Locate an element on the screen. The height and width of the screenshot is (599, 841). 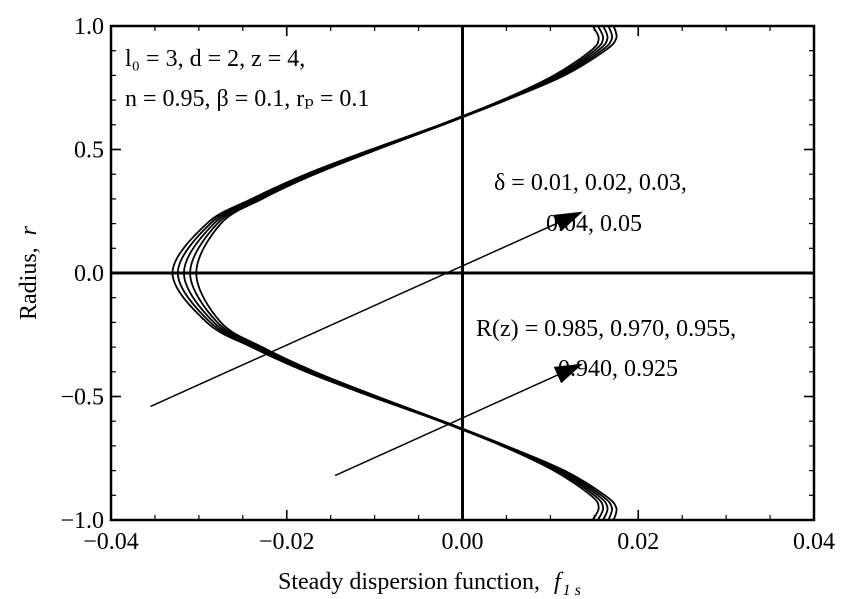
params-annotation-line1: l₀ = 3, d = 2, z = 4, is located at coordinates (215, 59).